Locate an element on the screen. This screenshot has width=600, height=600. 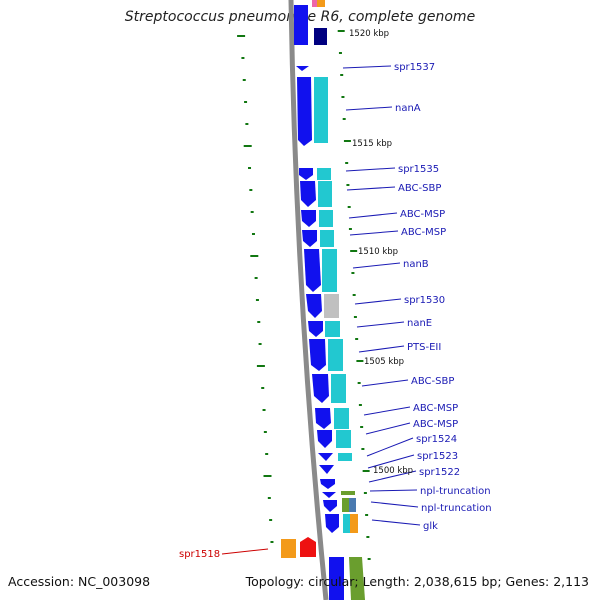
gene-label-glk: glk is located at coordinates (430, 526).